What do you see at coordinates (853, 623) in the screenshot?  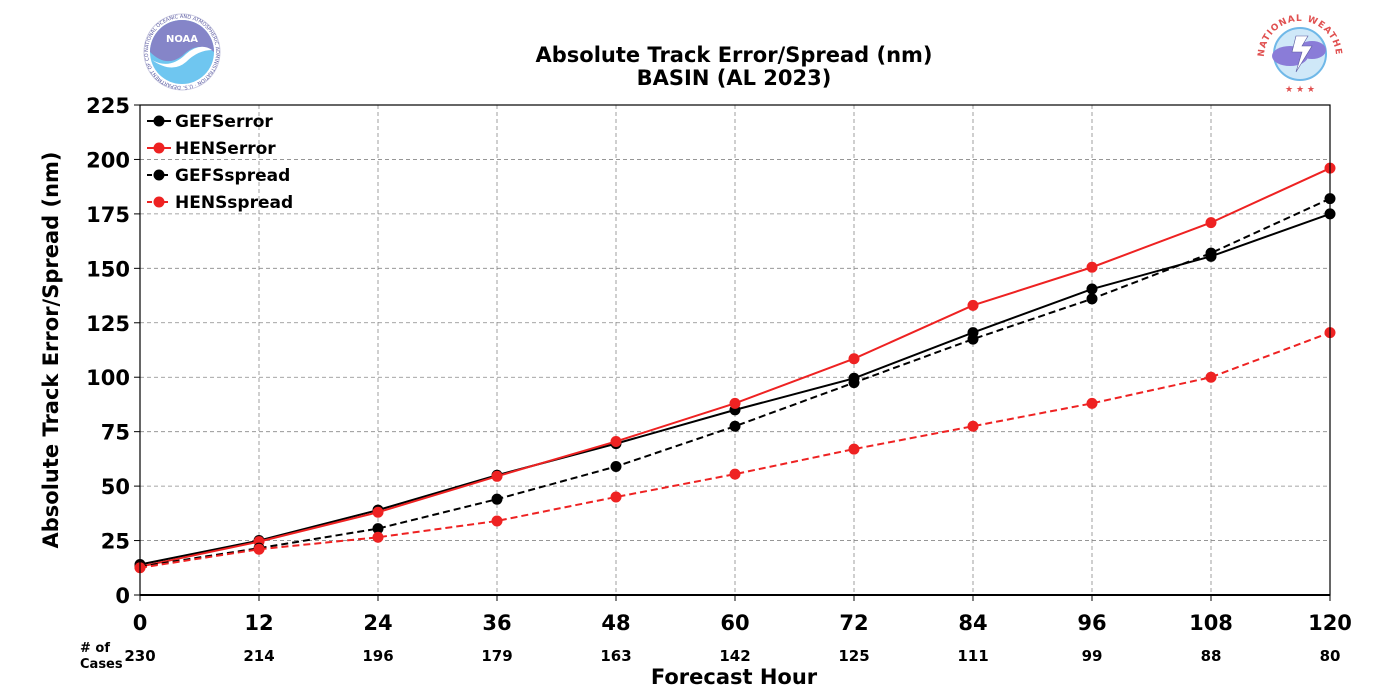 I see `x-tick-label: 72` at bounding box center [853, 623].